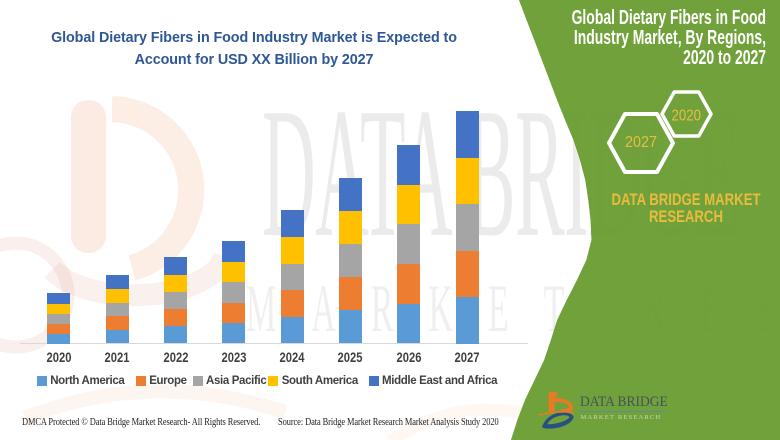 The width and height of the screenshot is (780, 440). I want to click on svg-text: 2020, so click(687, 116).